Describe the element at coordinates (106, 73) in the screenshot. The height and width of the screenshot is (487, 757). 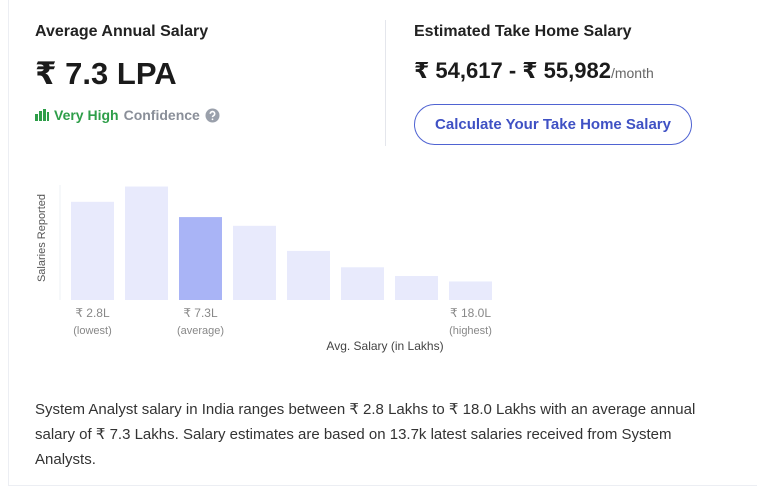
I see `avg-value: ₹ 7.3 LPA` at that location.